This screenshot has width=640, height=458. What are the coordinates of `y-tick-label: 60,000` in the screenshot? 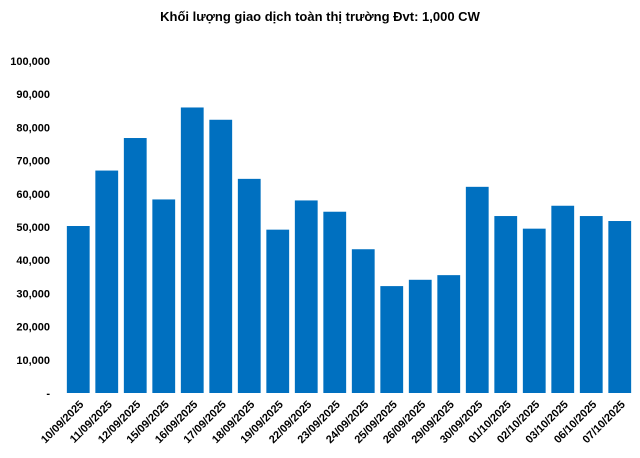 It's located at (33, 195).